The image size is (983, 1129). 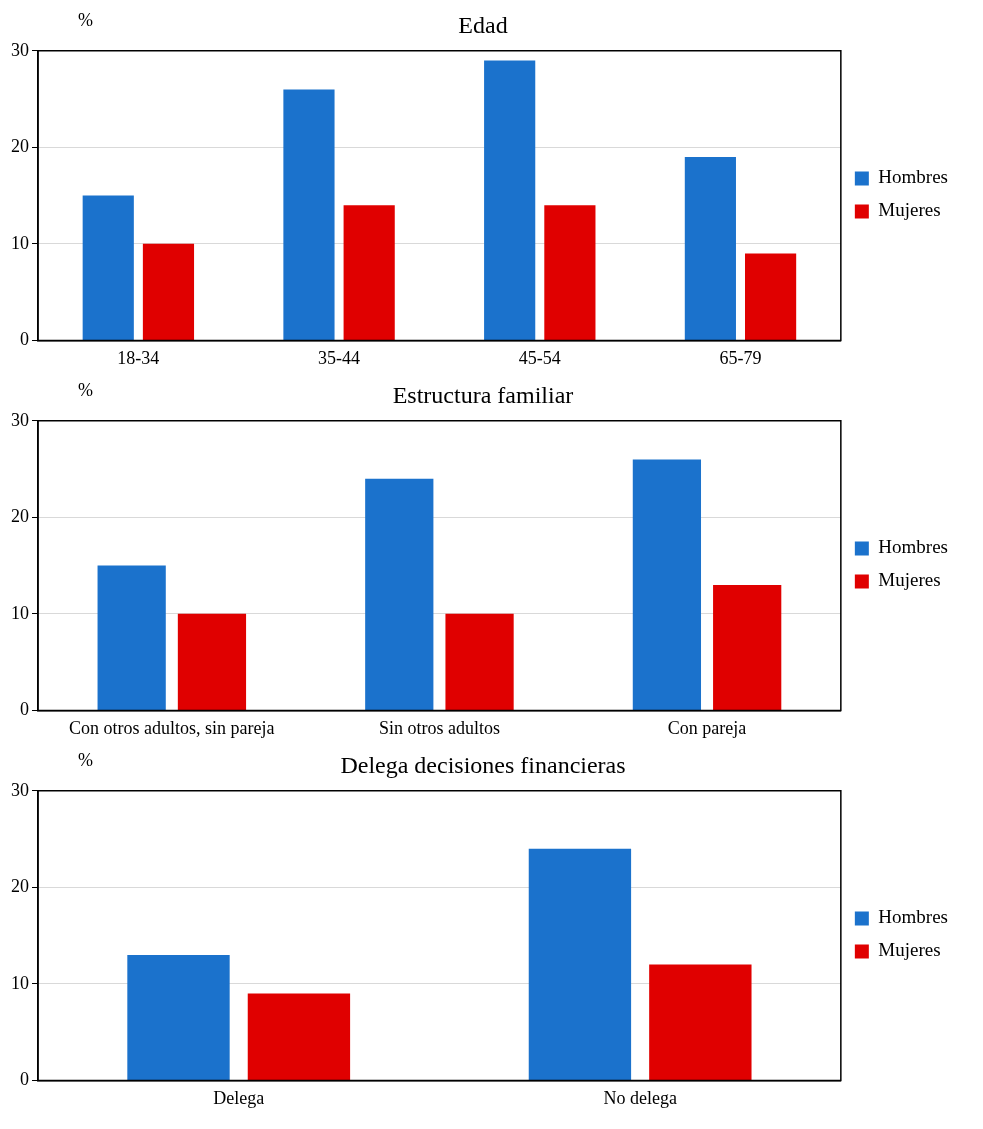 What do you see at coordinates (539, 357) in the screenshot?
I see `x-tick-label: 45-54` at bounding box center [539, 357].